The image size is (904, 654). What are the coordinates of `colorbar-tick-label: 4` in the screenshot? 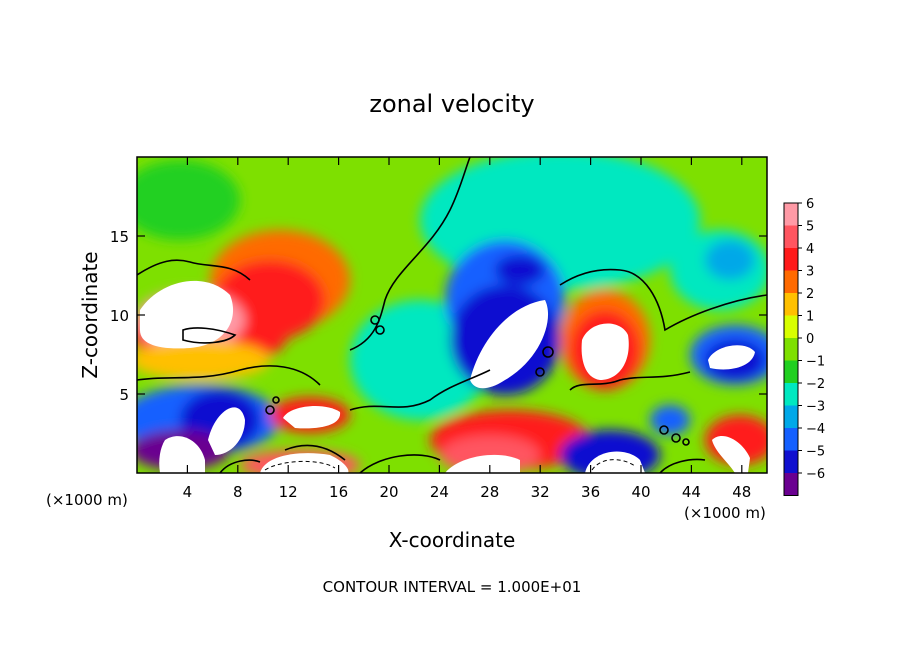 It's located at (810, 249).